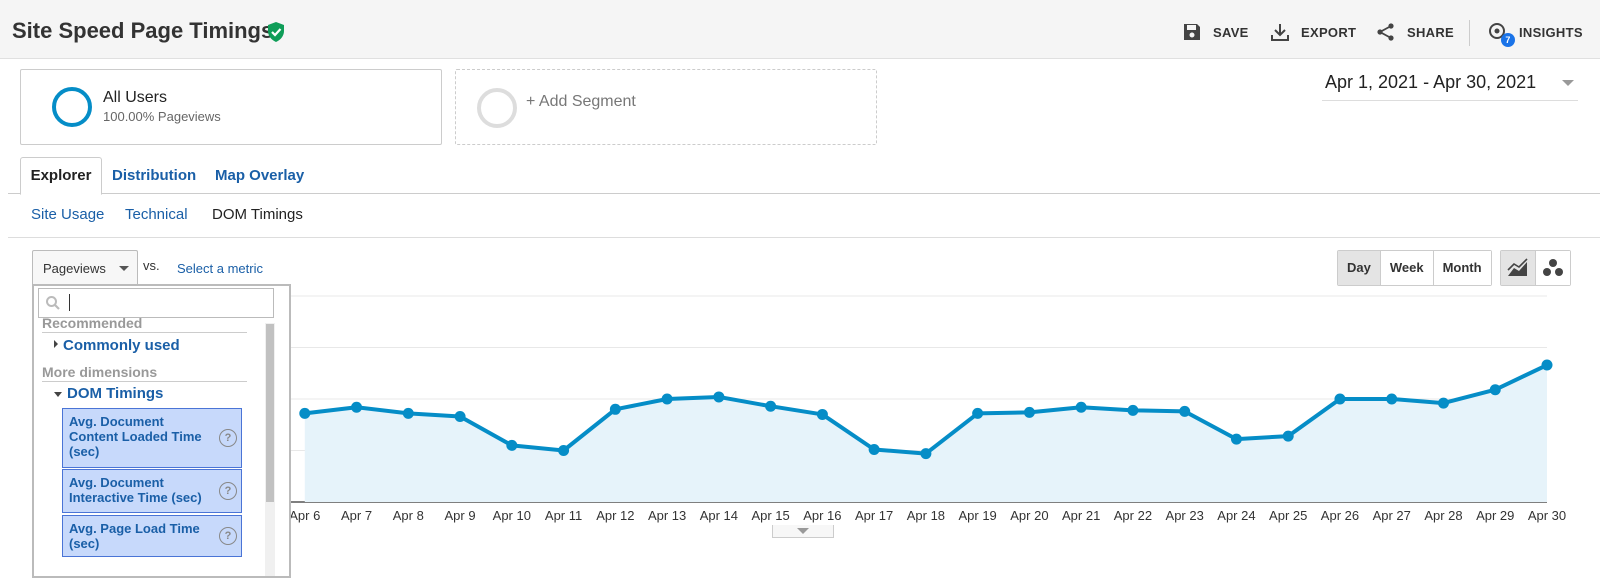 Image resolution: width=1600 pixels, height=578 pixels. Describe the element at coordinates (1236, 515) in the screenshot. I see `x-tick-label: Apr 24` at that location.